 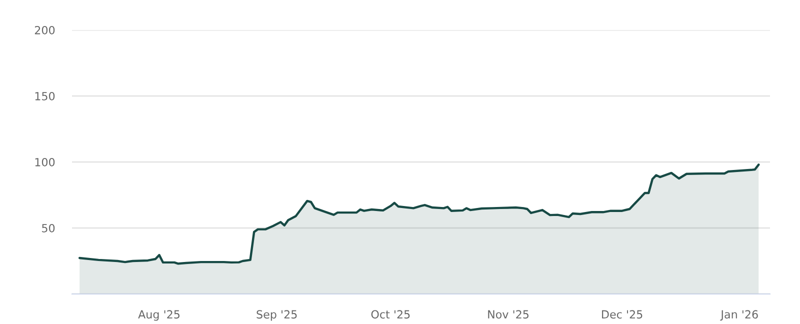 What do you see at coordinates (276, 315) in the screenshot?
I see `x-tick-label: Sep '25` at bounding box center [276, 315].